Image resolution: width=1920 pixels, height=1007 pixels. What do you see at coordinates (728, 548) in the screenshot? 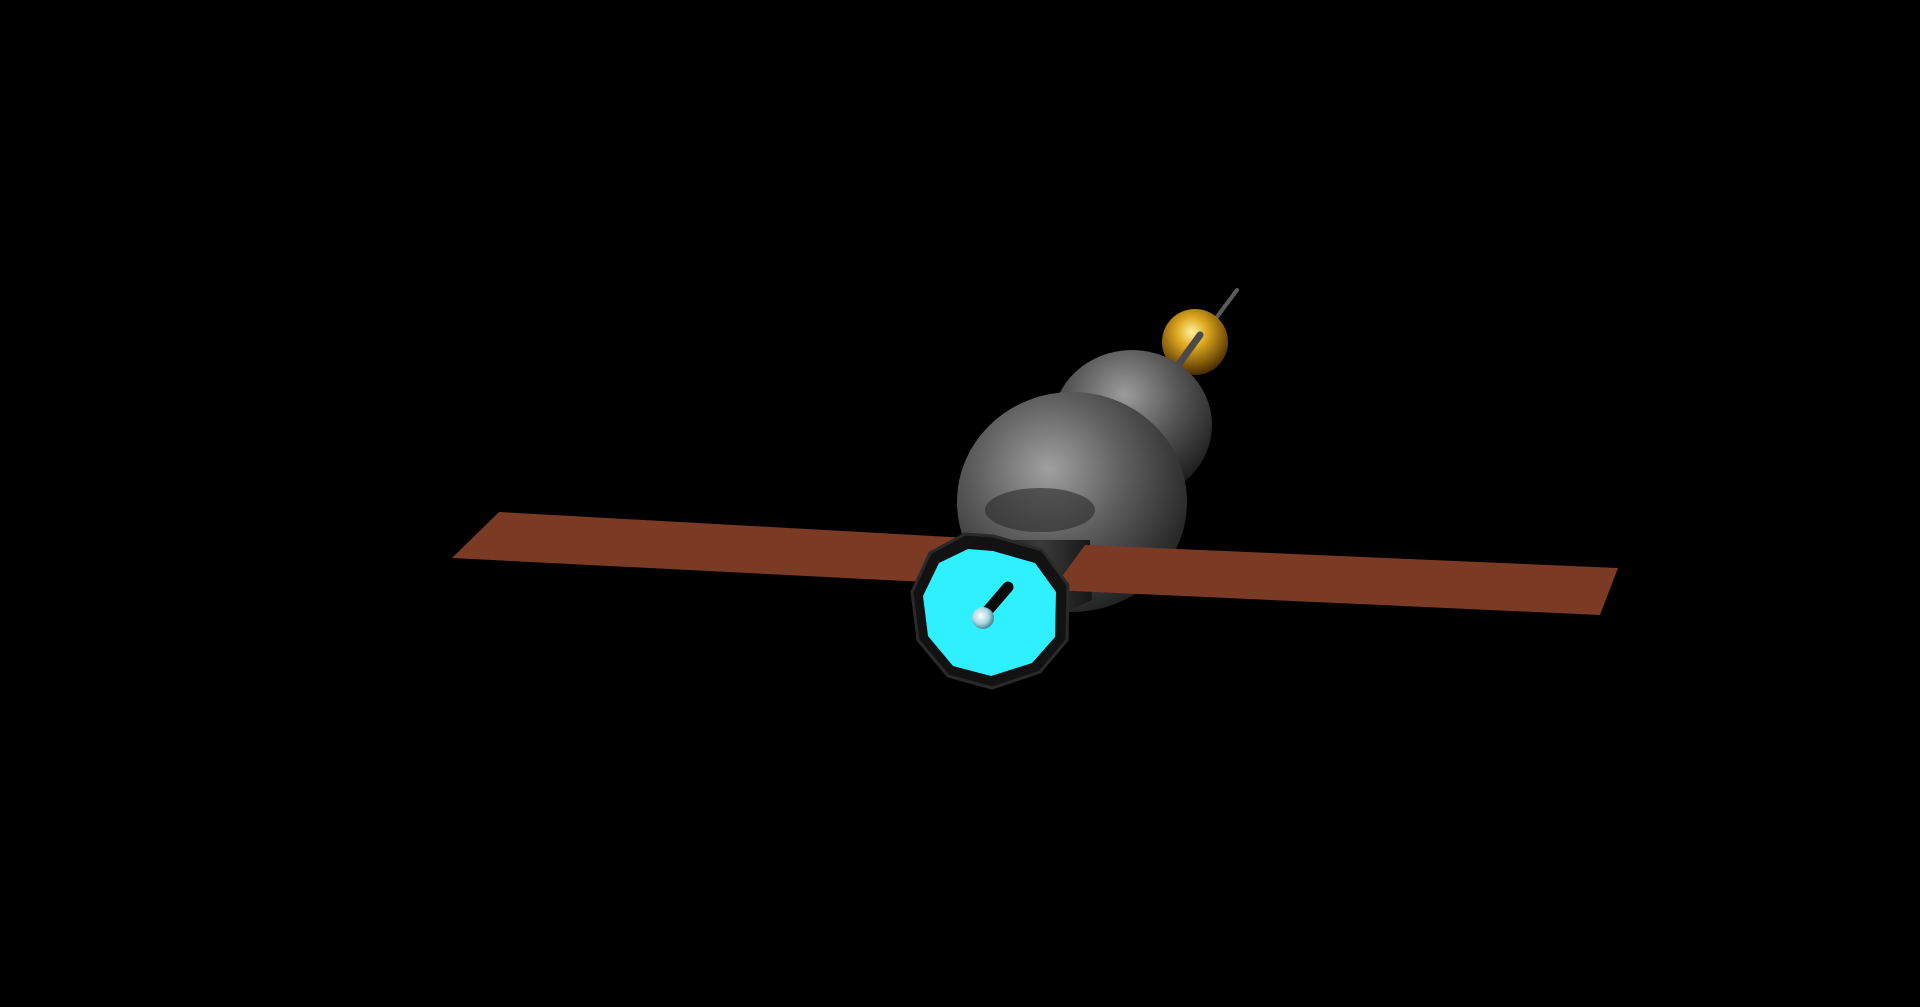
I see `left-solar-panel` at bounding box center [728, 548].